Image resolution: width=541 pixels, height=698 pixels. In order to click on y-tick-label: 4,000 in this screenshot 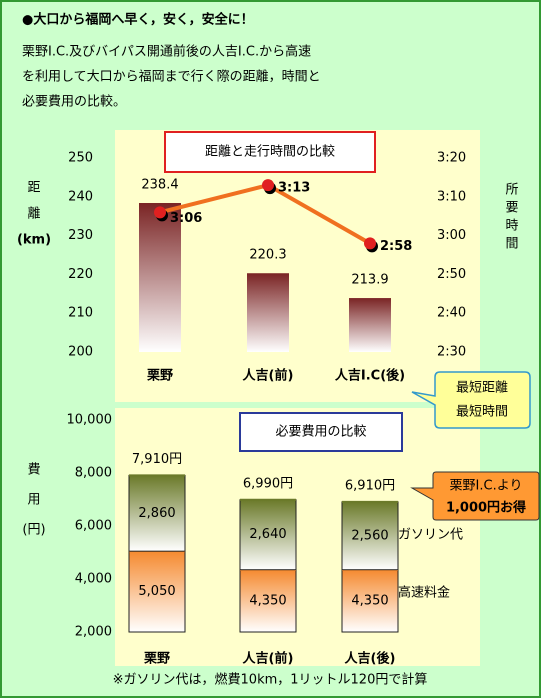, I will do `click(93, 579)`.